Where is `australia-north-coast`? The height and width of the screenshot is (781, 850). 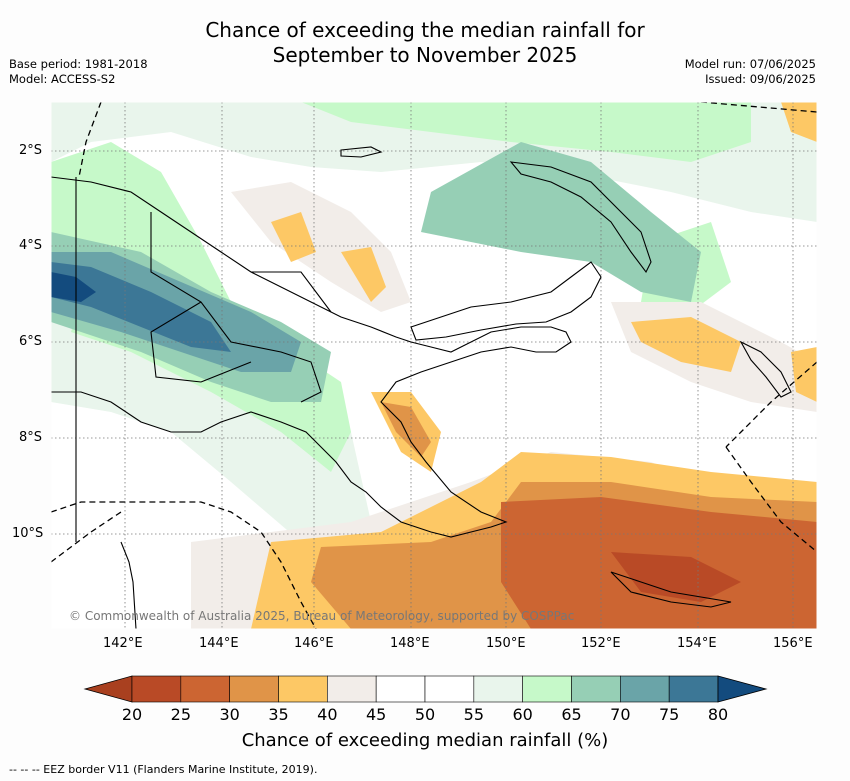 australia-north-coast is located at coordinates (128, 585).